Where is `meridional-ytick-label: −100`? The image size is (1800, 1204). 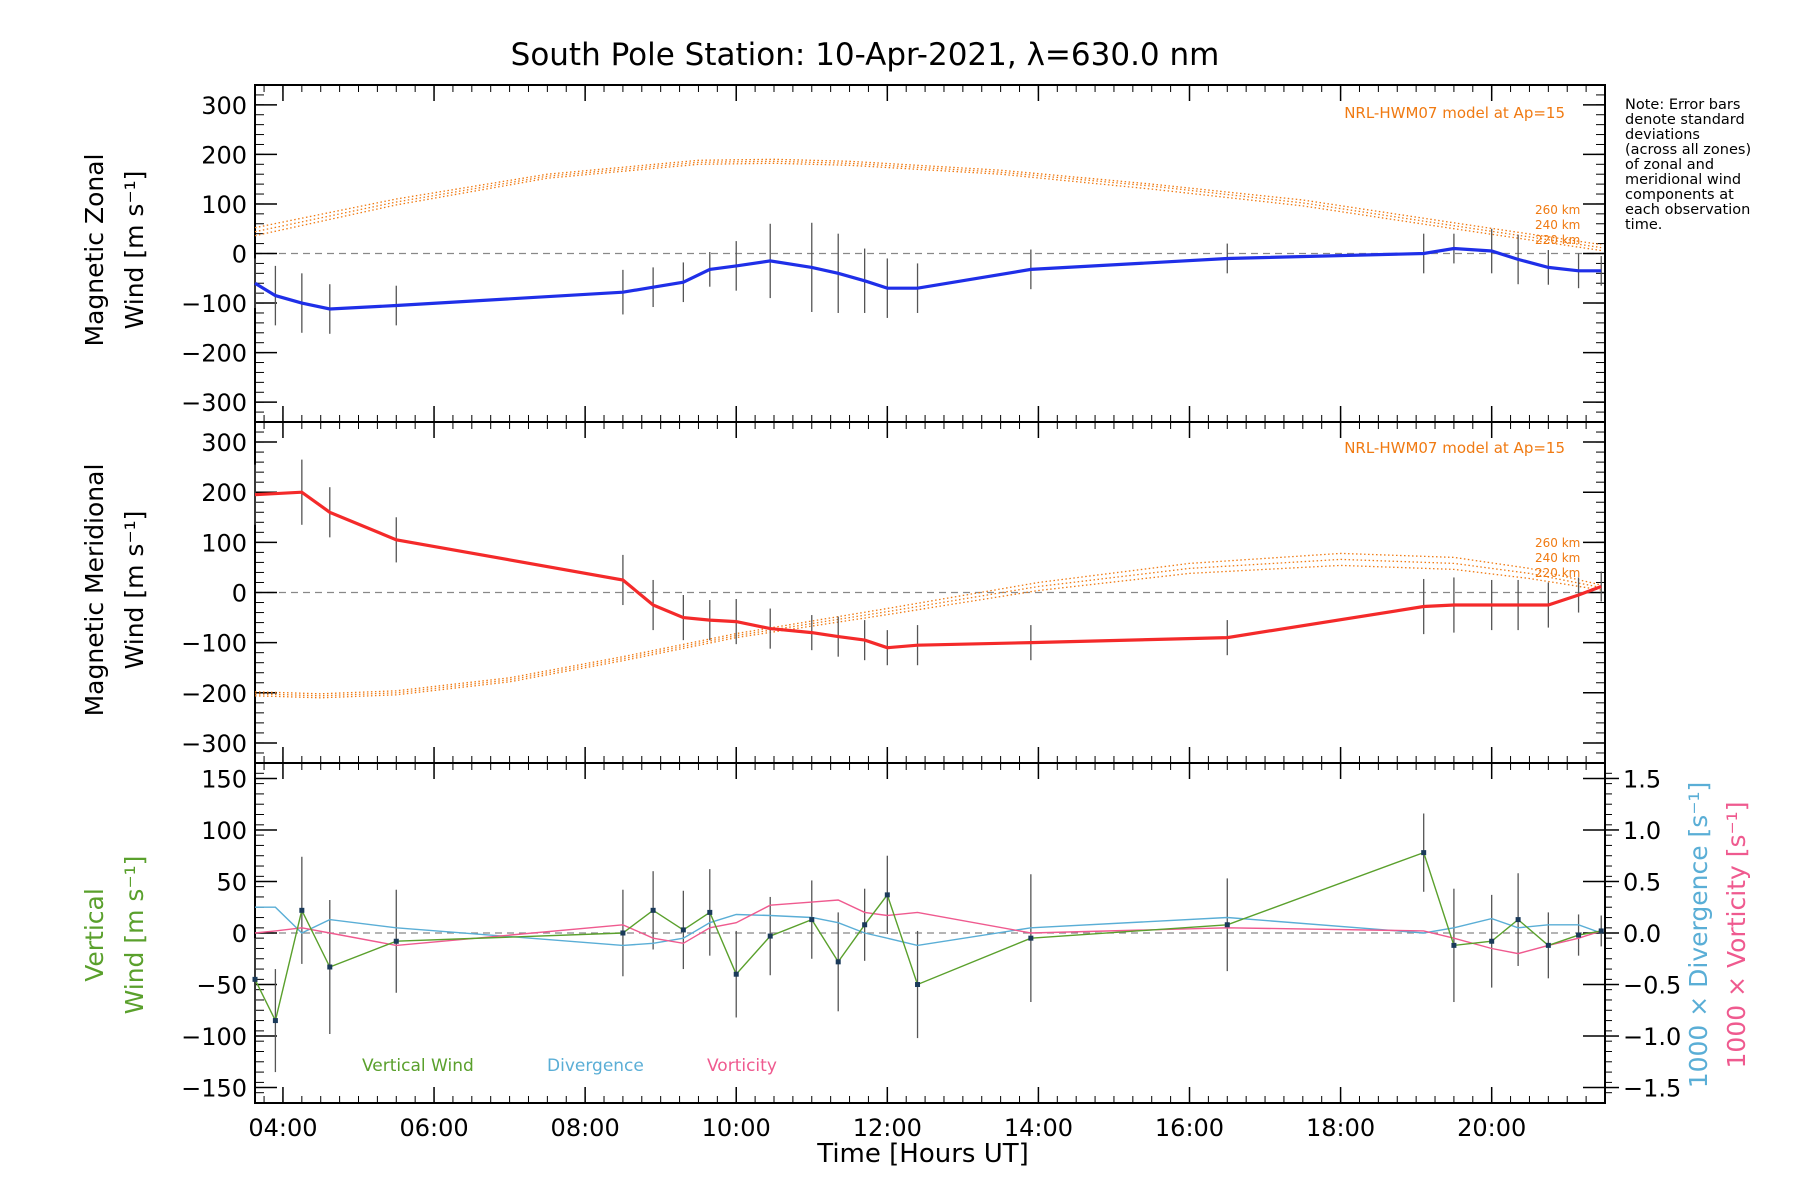
meridional-ytick-label: −100 is located at coordinates (214, 644).